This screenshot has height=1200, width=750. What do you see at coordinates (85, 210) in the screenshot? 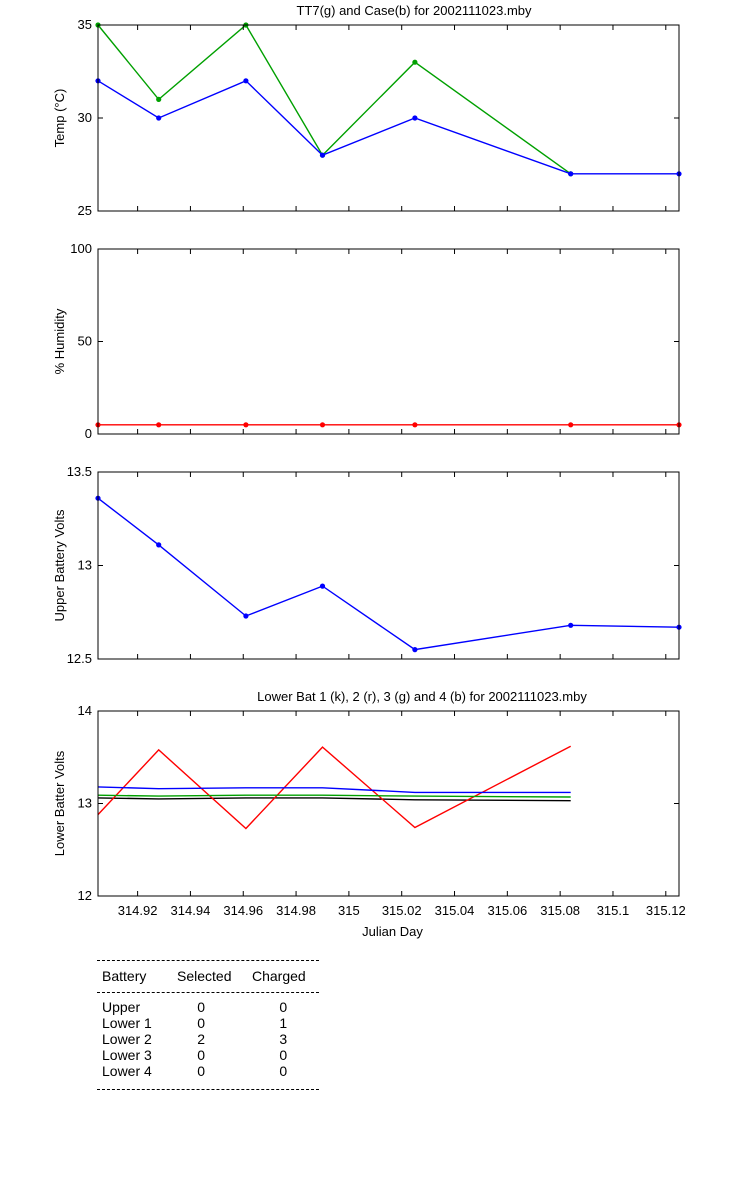
I see `y-tick-label: 25` at bounding box center [85, 210].